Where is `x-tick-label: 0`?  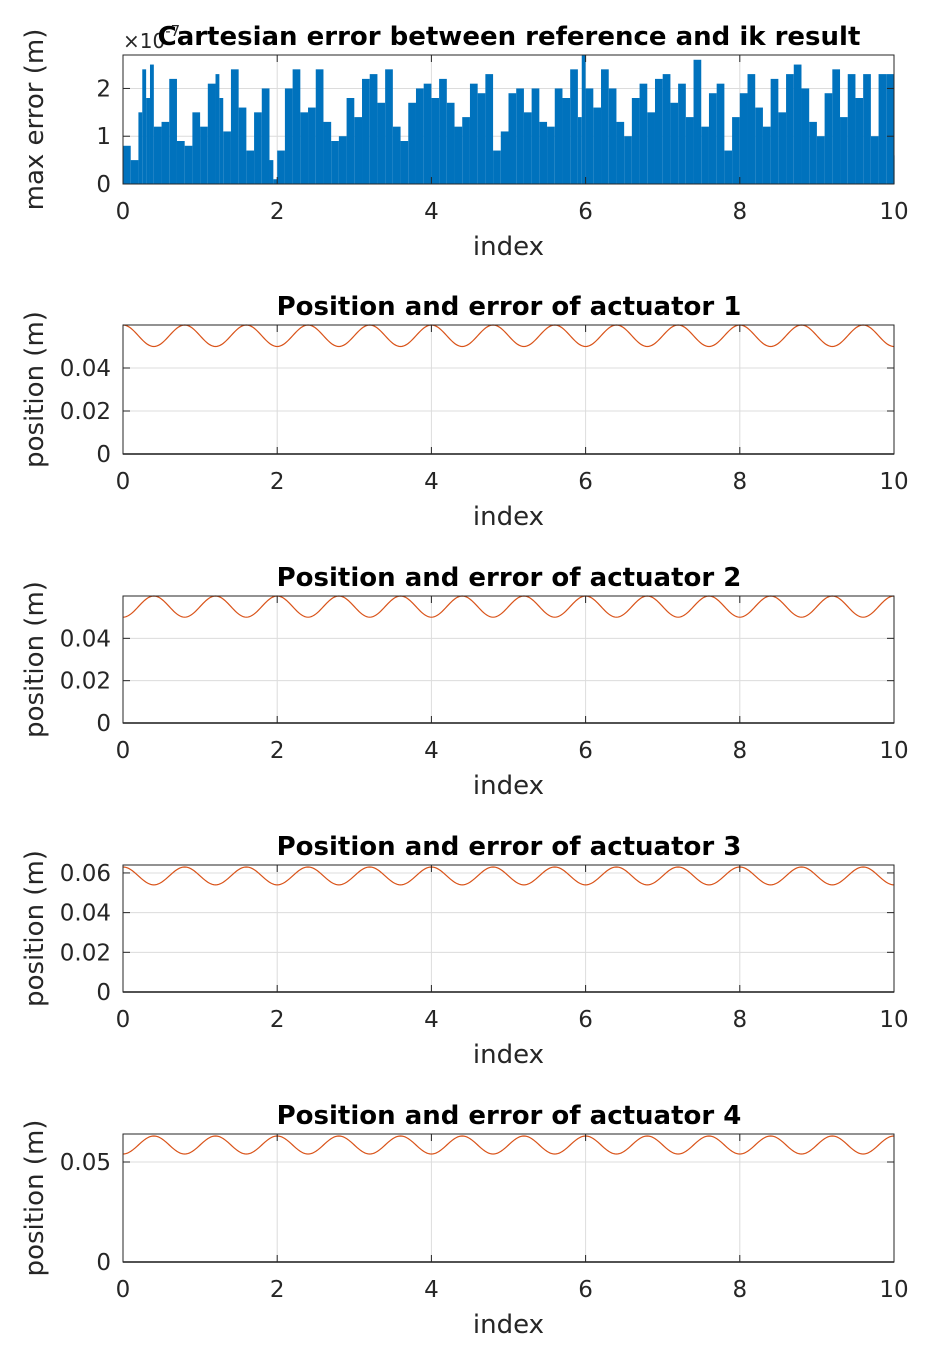 x-tick-label: 0 is located at coordinates (123, 1020).